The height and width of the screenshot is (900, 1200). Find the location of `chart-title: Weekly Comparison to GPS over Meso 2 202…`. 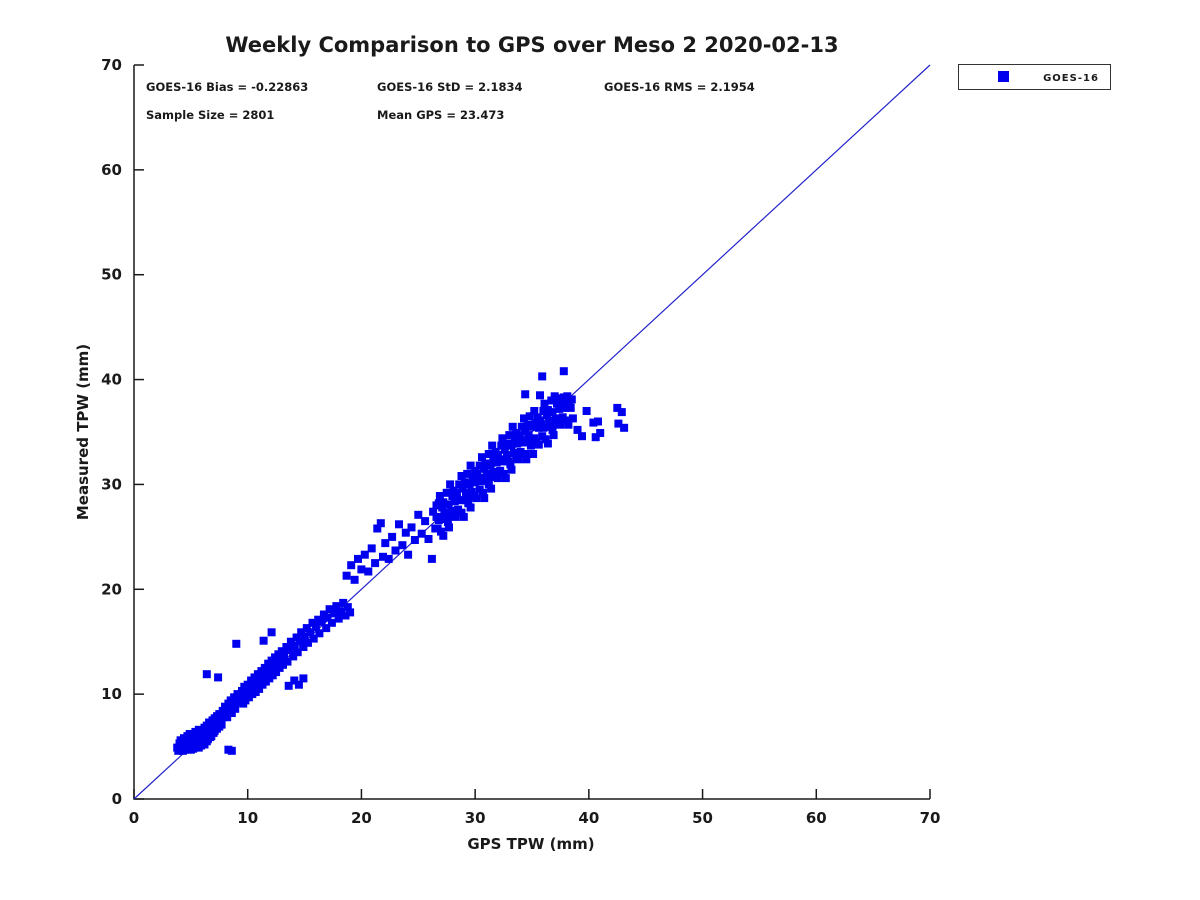

chart-title: Weekly Comparison to GPS over Meso 2 202… is located at coordinates (531, 45).